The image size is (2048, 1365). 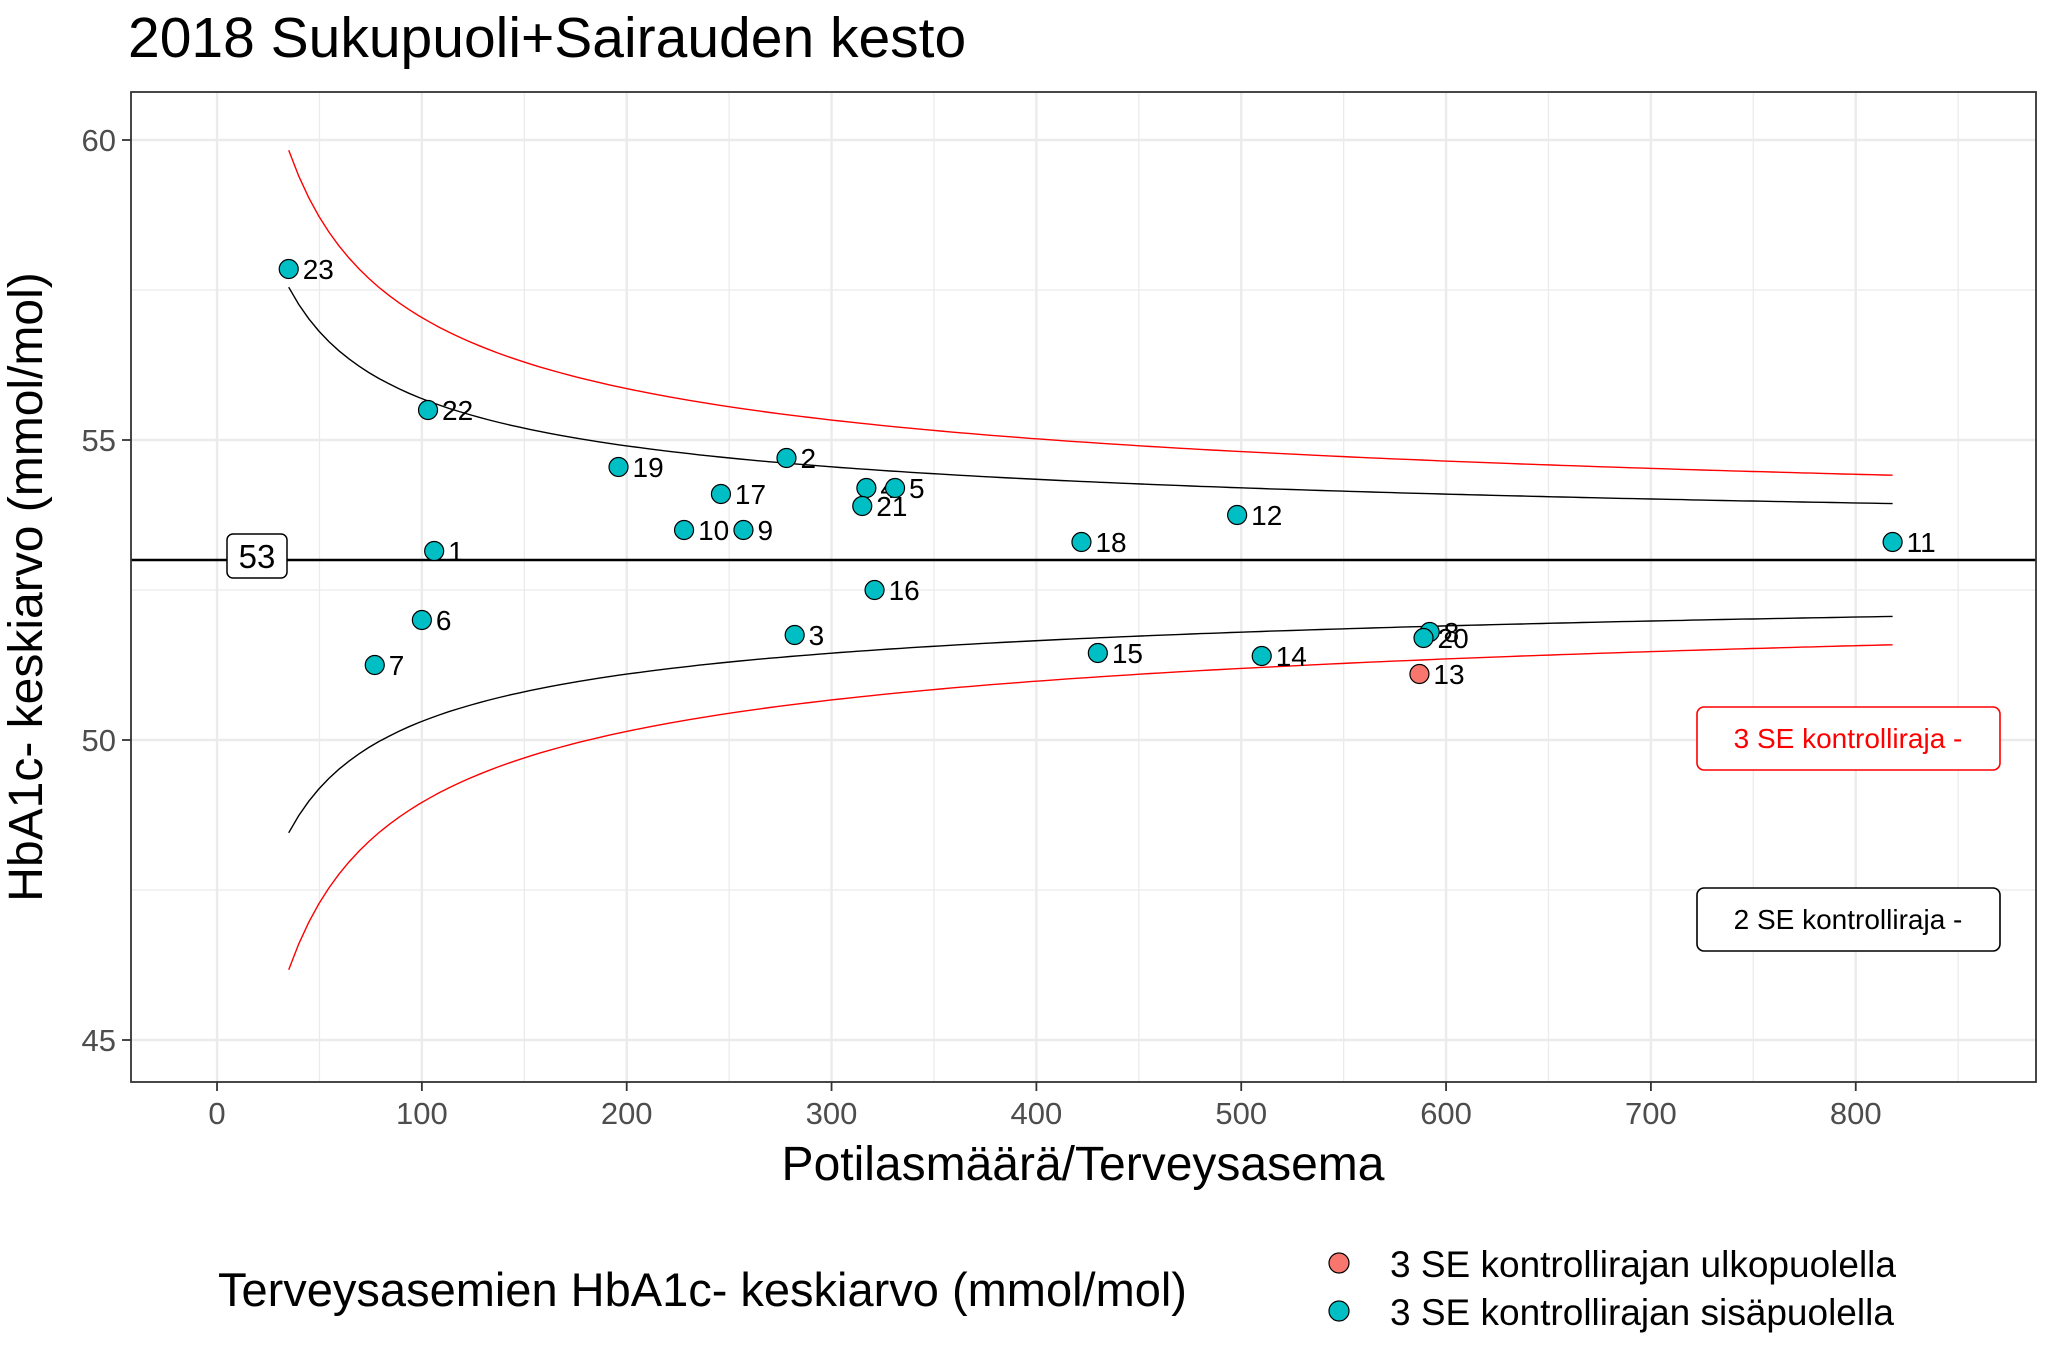 I want to click on y-tick-label: 60, so click(x=99, y=140).